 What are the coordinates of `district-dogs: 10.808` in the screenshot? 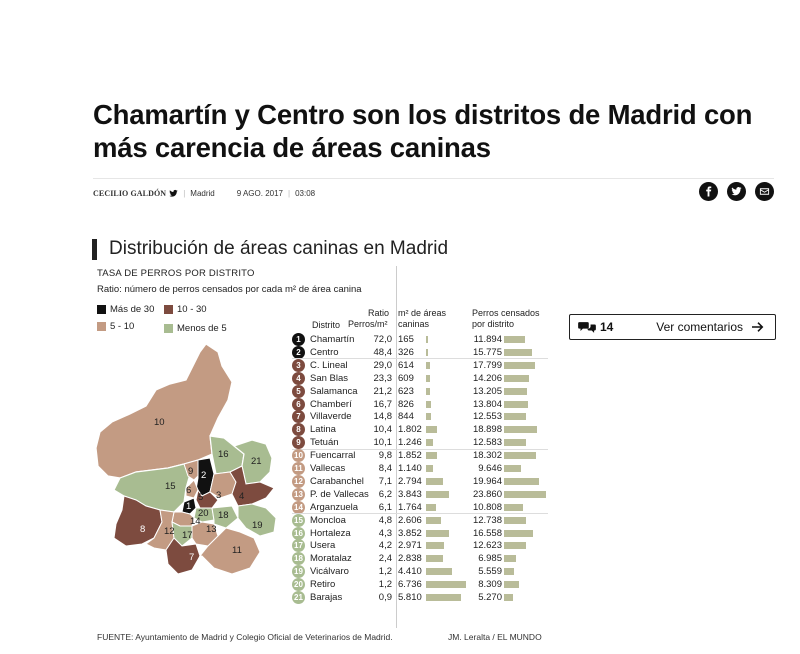 It's located at (487, 507).